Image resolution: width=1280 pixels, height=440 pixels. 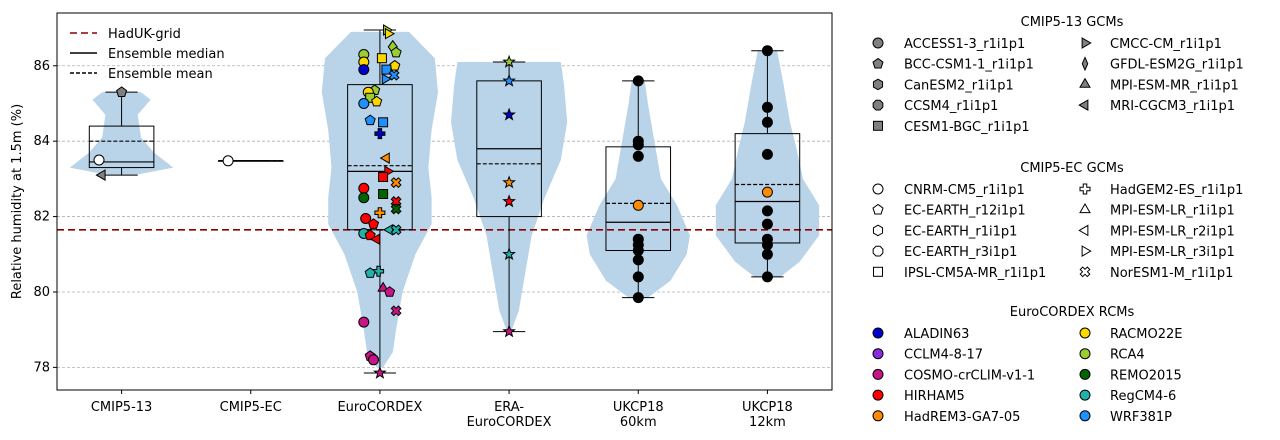 What do you see at coordinates (1172, 211) in the screenshot?
I see `legend-label: MPI-ESM-LR_r1i1p1` at bounding box center [1172, 211].